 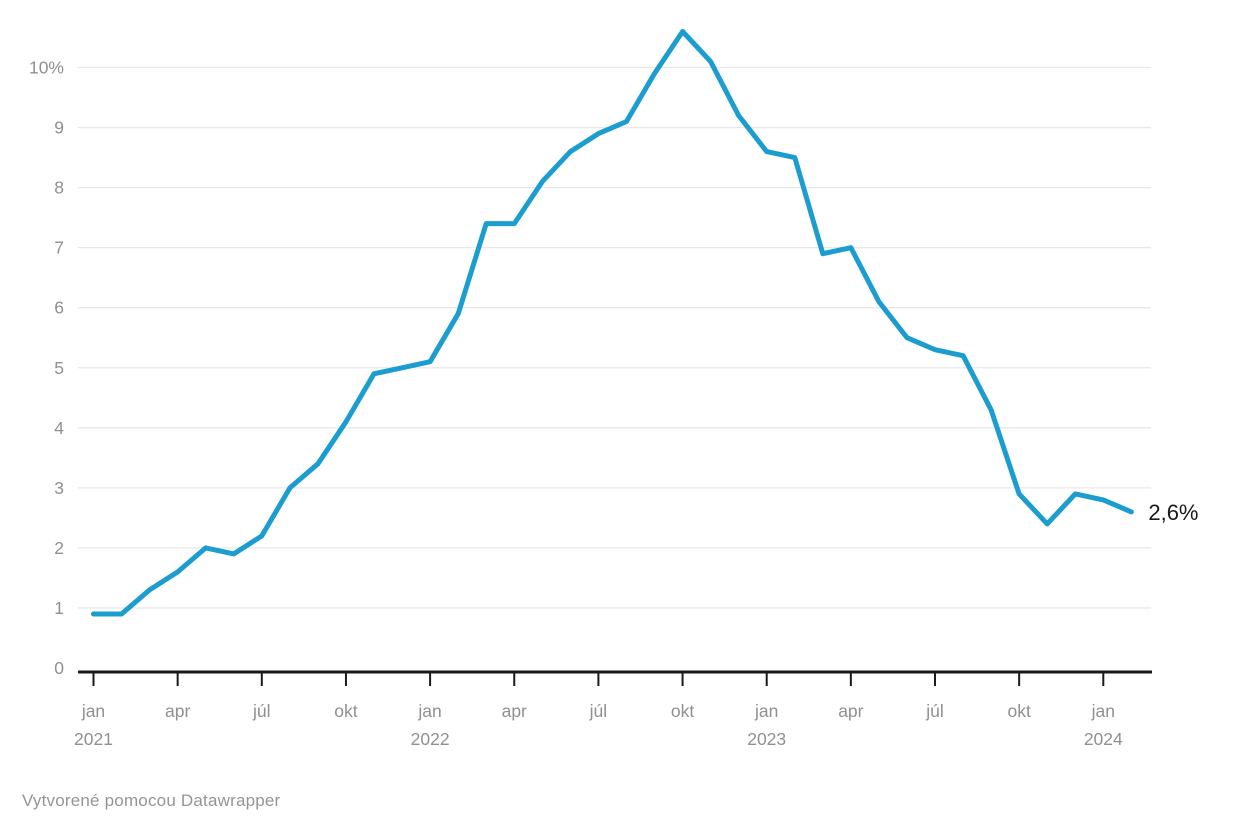 What do you see at coordinates (46, 68) in the screenshot?
I see `y-axis-tick-label: 10%` at bounding box center [46, 68].